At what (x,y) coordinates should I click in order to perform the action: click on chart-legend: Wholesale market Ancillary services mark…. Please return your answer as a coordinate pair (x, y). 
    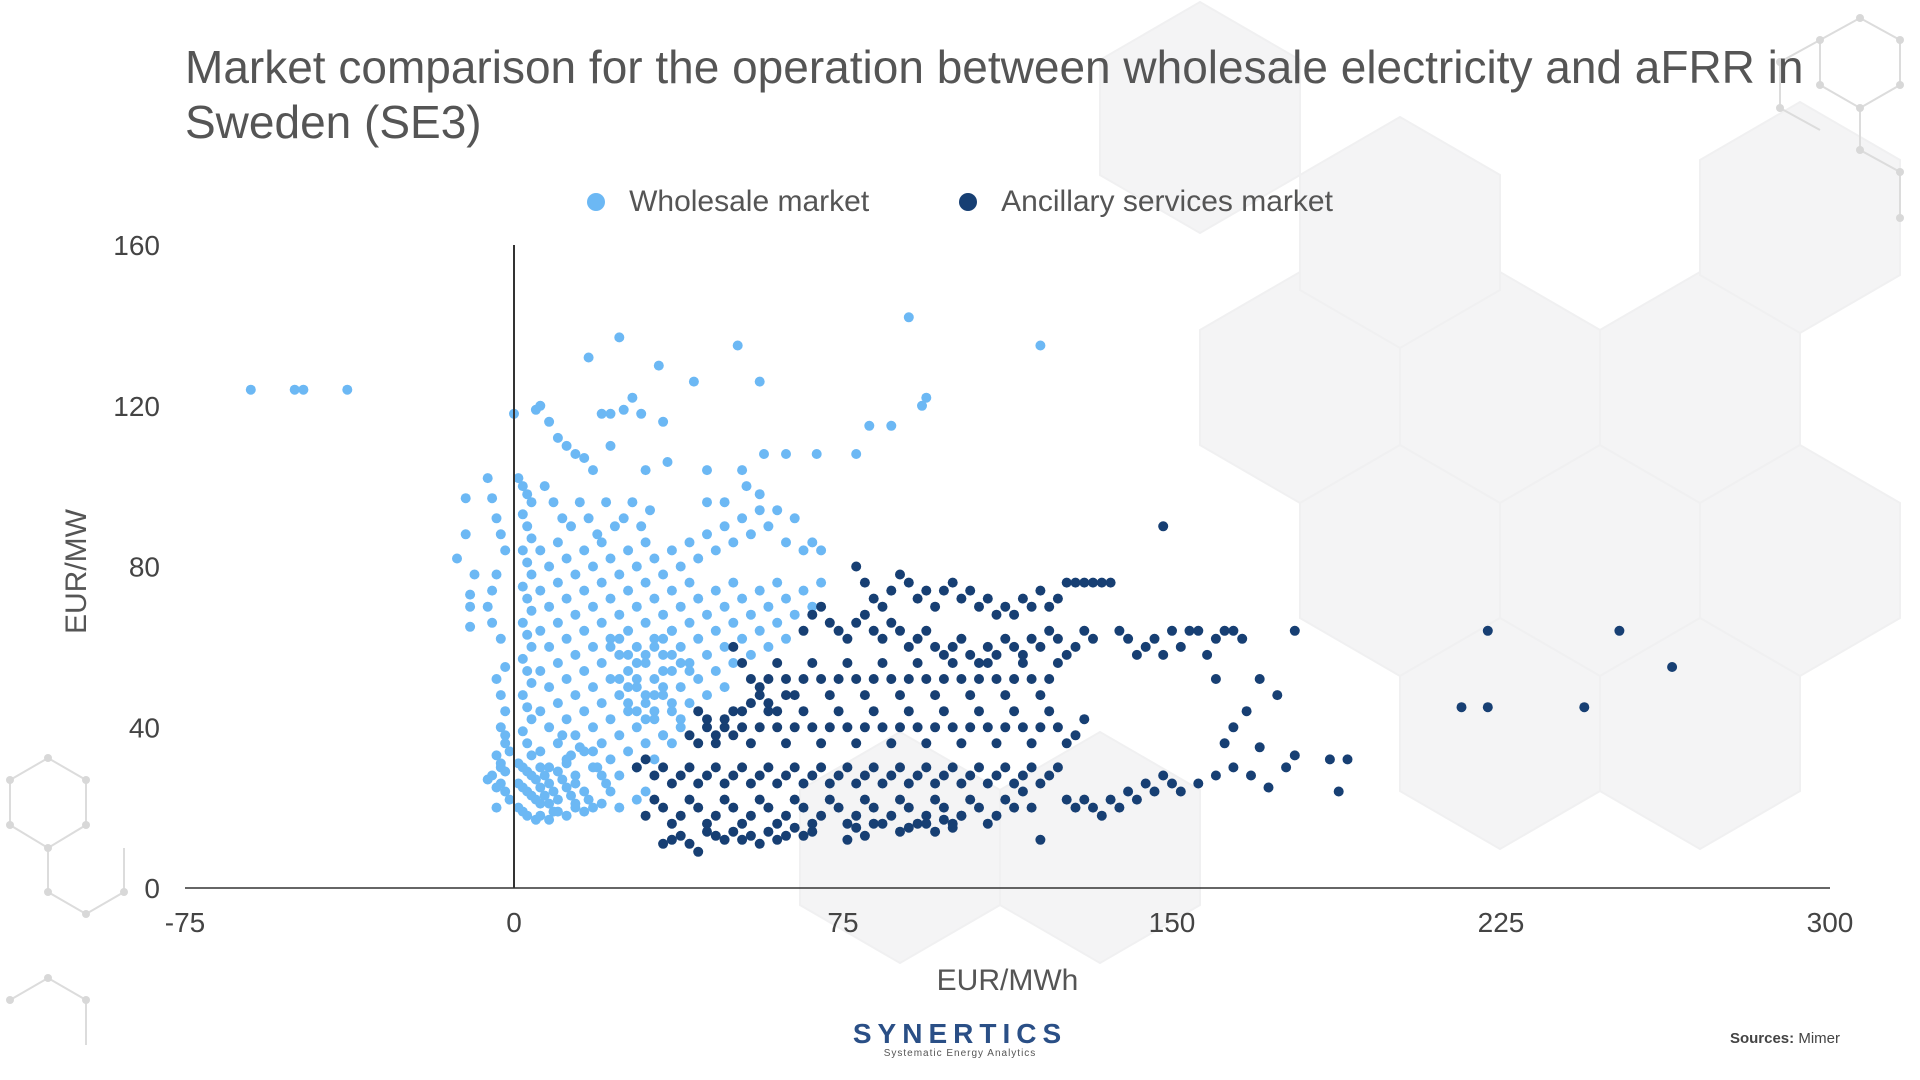
    Looking at the image, I should click on (960, 202).